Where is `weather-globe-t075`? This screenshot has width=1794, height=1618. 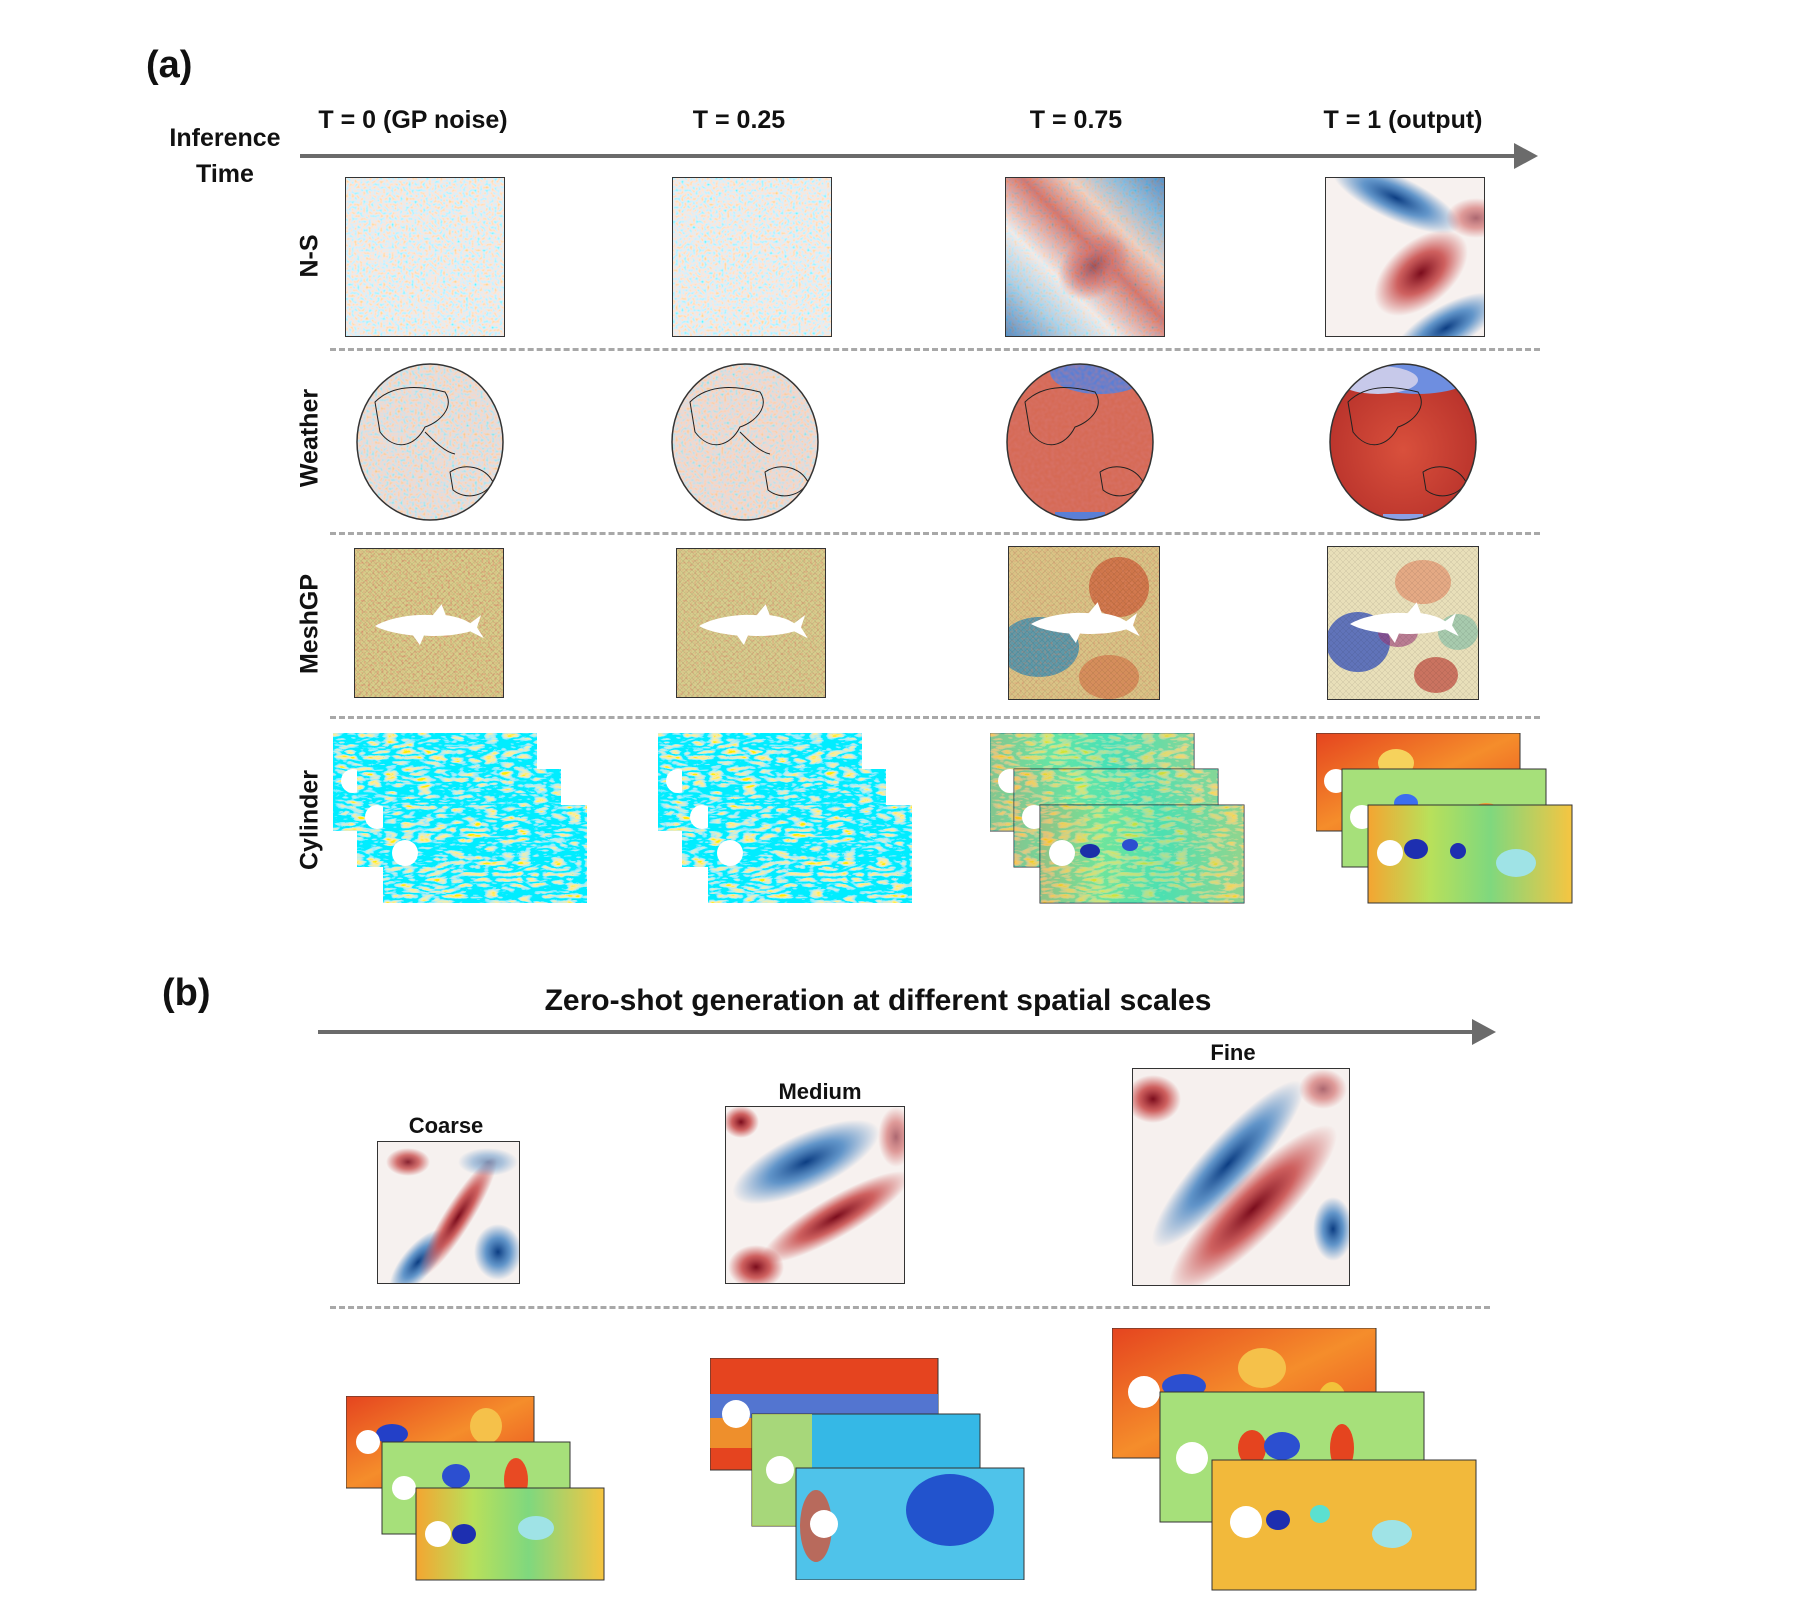
weather-globe-t075 is located at coordinates (1080, 442).